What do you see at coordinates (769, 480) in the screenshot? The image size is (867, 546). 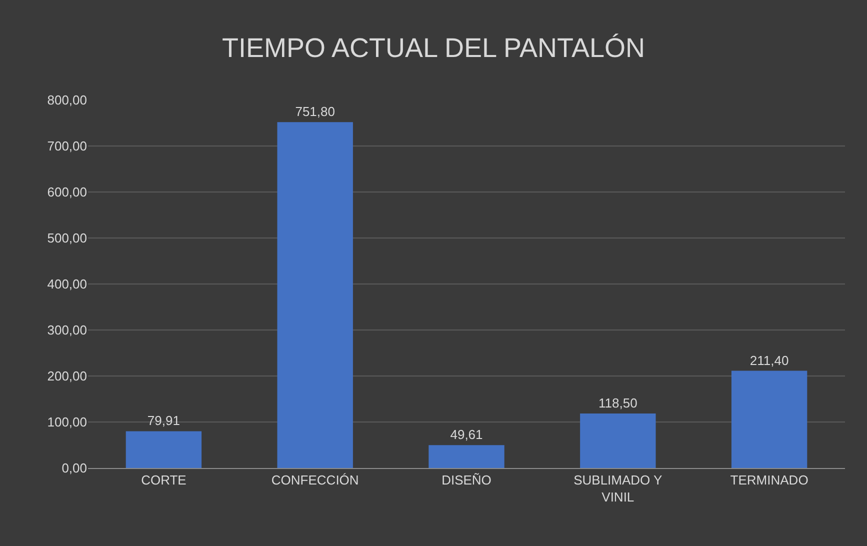 I see `x-tick-label: TERMINADO` at bounding box center [769, 480].